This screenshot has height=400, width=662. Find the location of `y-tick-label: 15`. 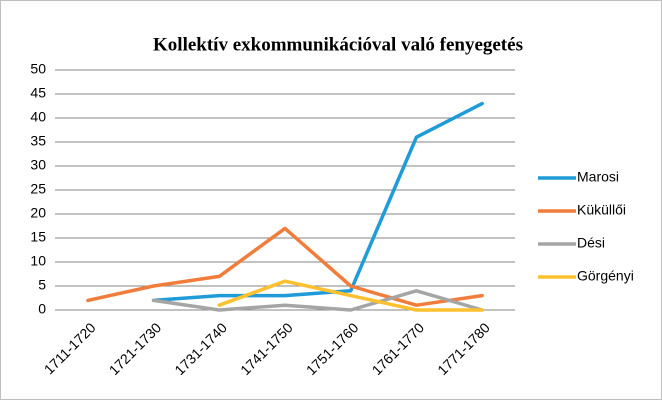

y-tick-label: 15 is located at coordinates (38, 237).